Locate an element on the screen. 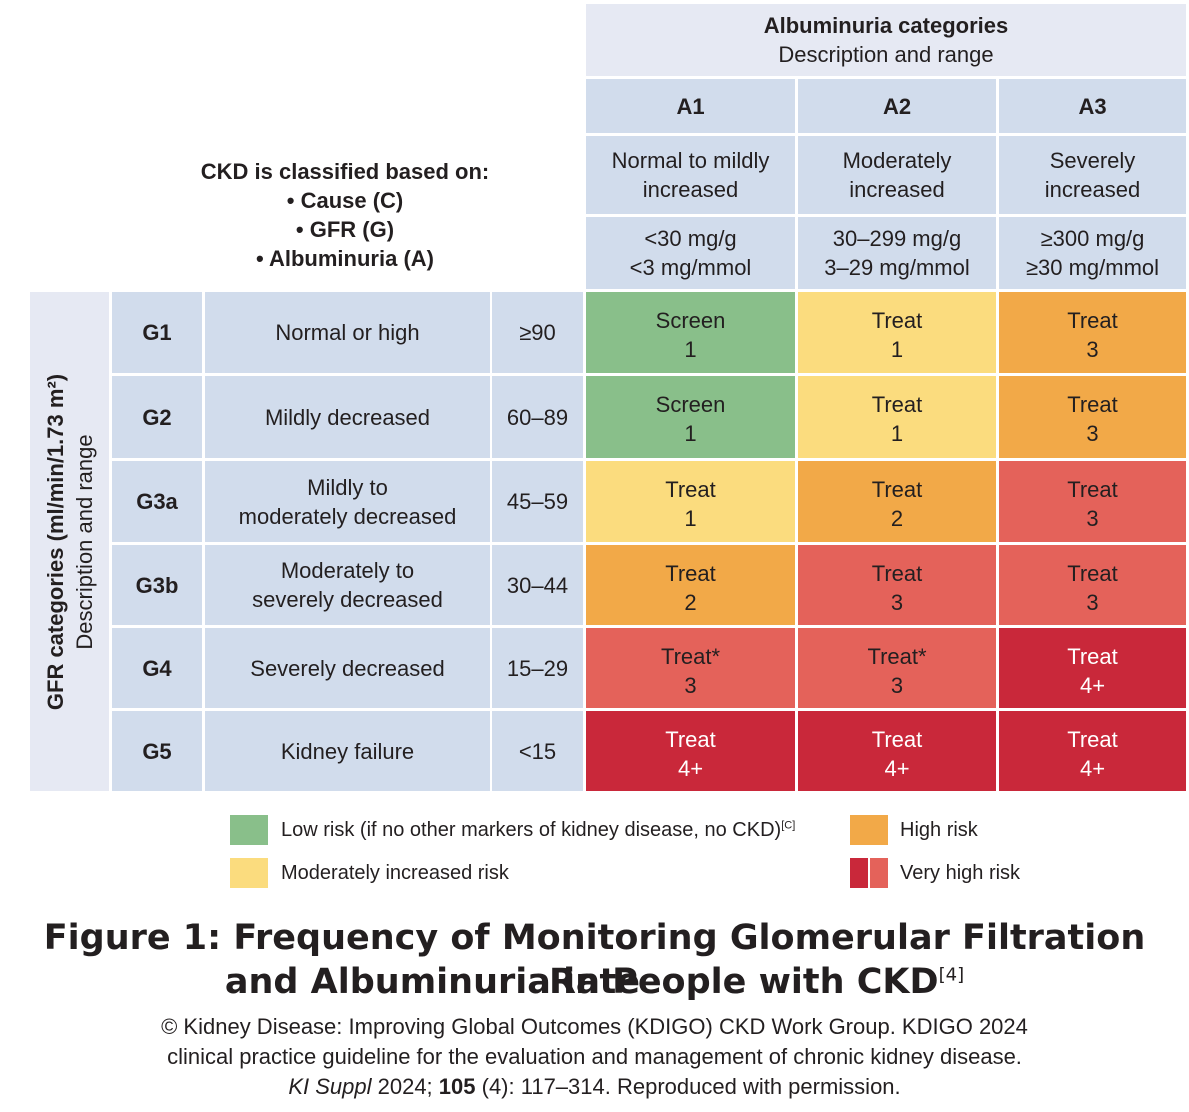 Image resolution: width=1189 pixels, height=1112 pixels. column-code-a1: A1 is located at coordinates (690, 106).